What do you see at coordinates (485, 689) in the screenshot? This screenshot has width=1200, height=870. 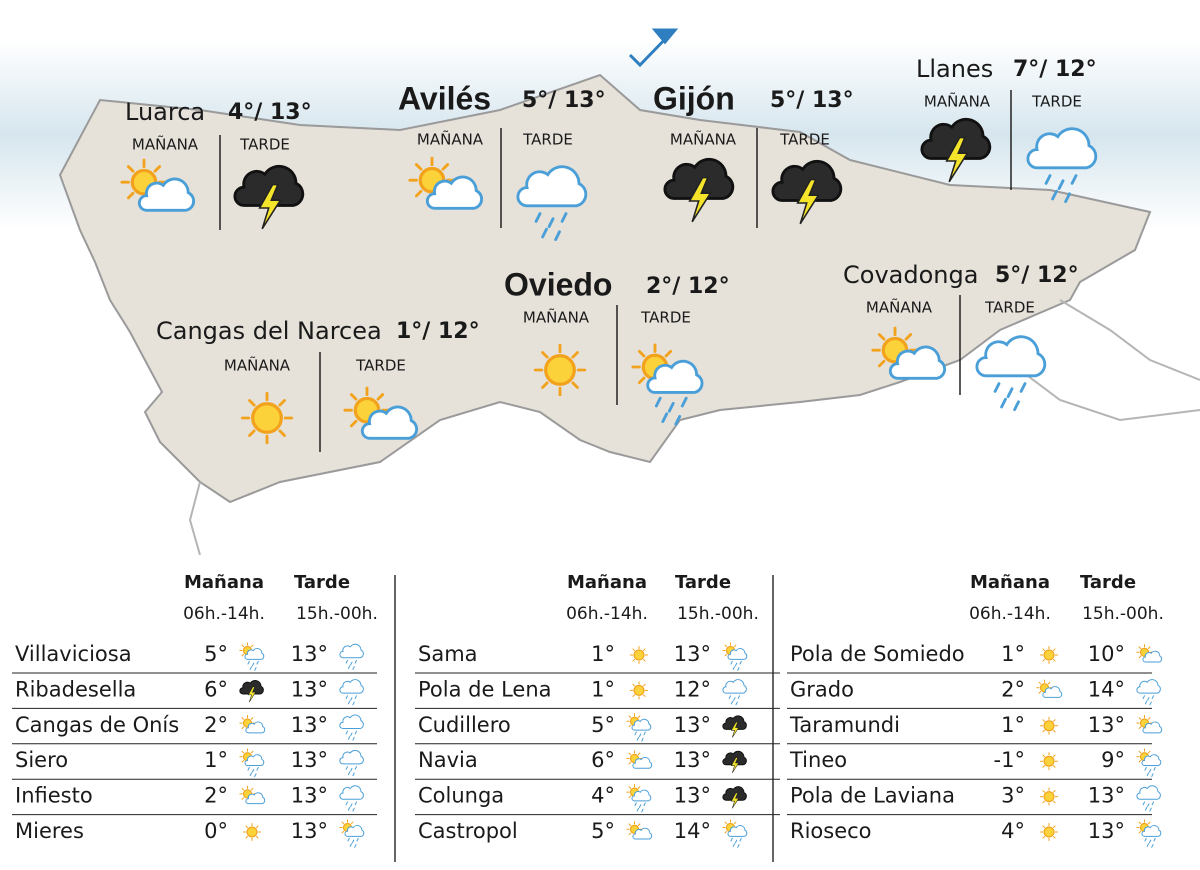 I see `place-name: Pola de Lena` at bounding box center [485, 689].